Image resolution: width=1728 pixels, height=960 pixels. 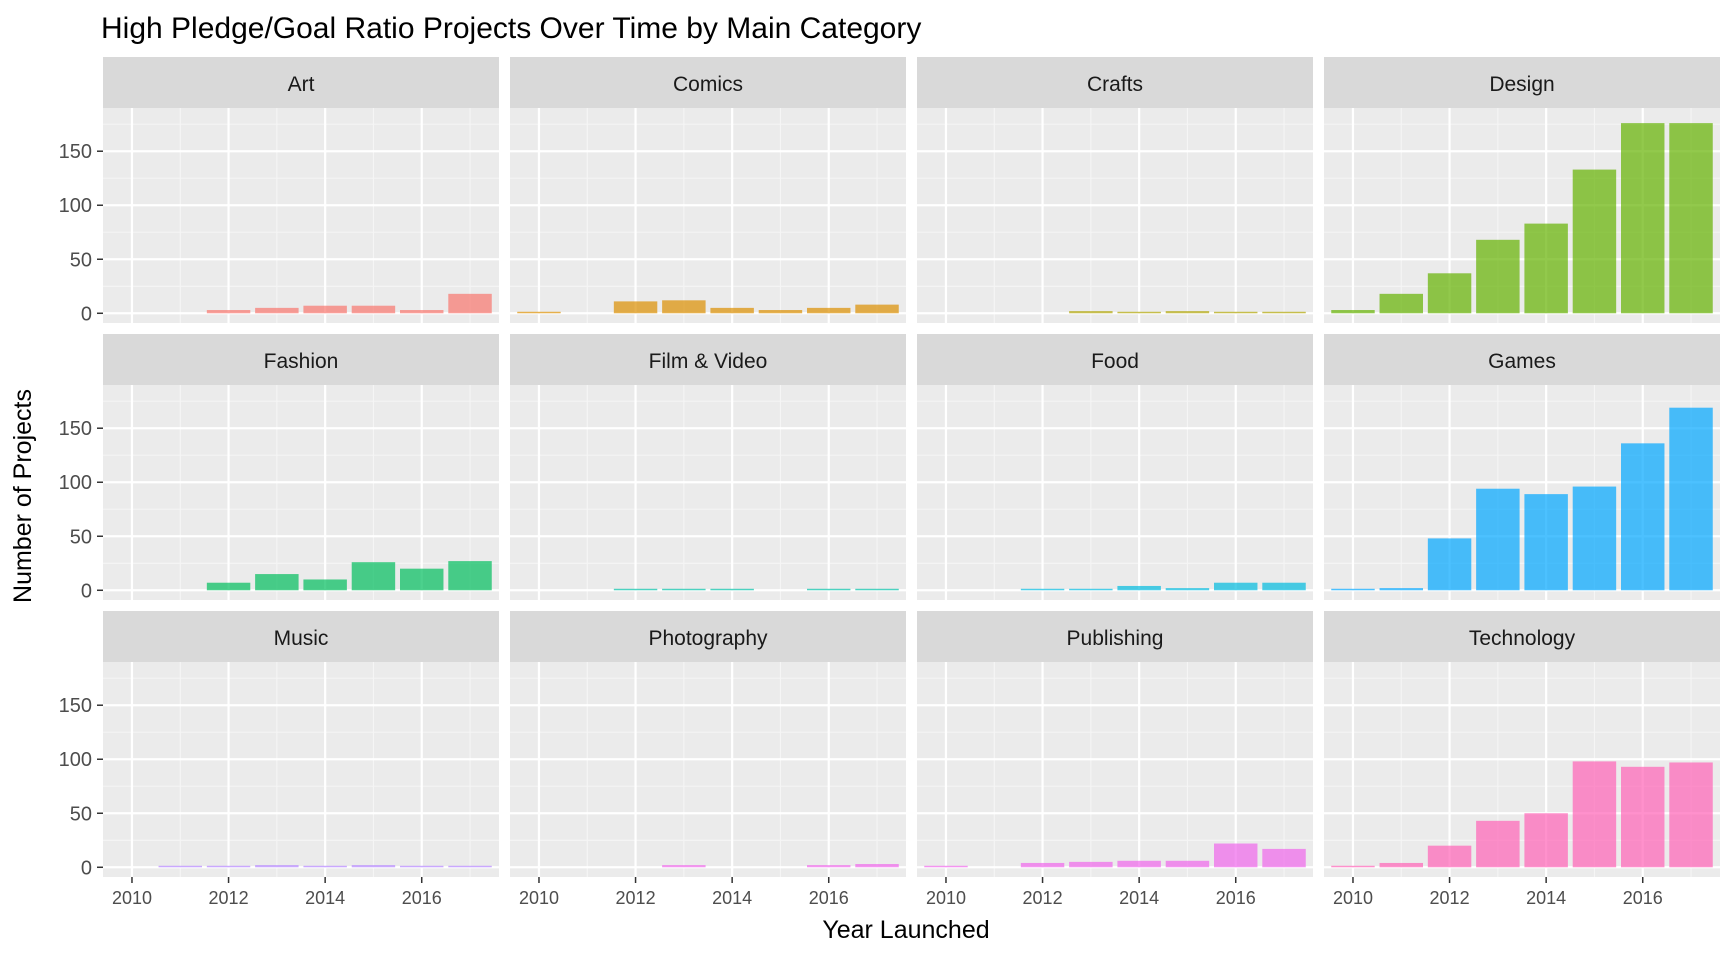 I want to click on facet-strip-label: Film & Video, so click(x=708, y=361).